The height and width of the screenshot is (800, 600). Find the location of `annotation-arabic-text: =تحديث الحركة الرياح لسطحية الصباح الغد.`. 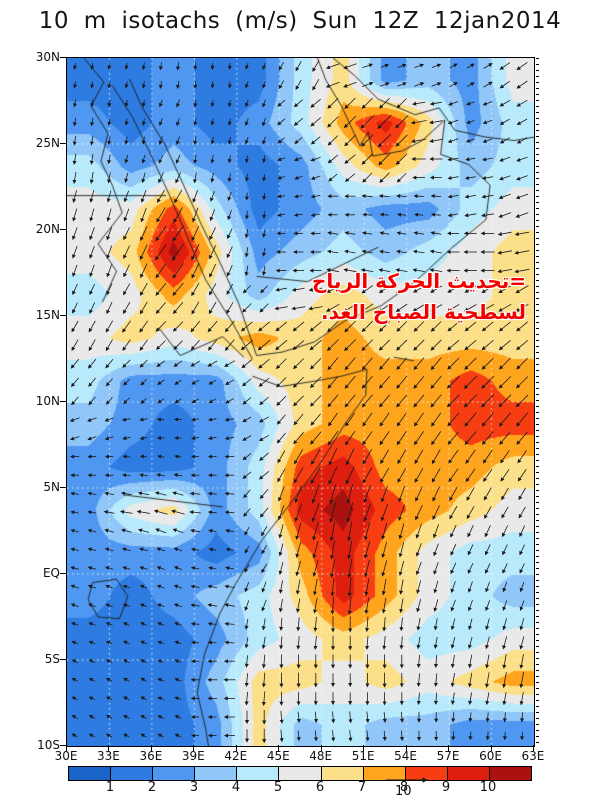

annotation-arabic-text: =تحديث الحركة الرياح لسطحية الصباح الغد. is located at coordinates (419, 297).